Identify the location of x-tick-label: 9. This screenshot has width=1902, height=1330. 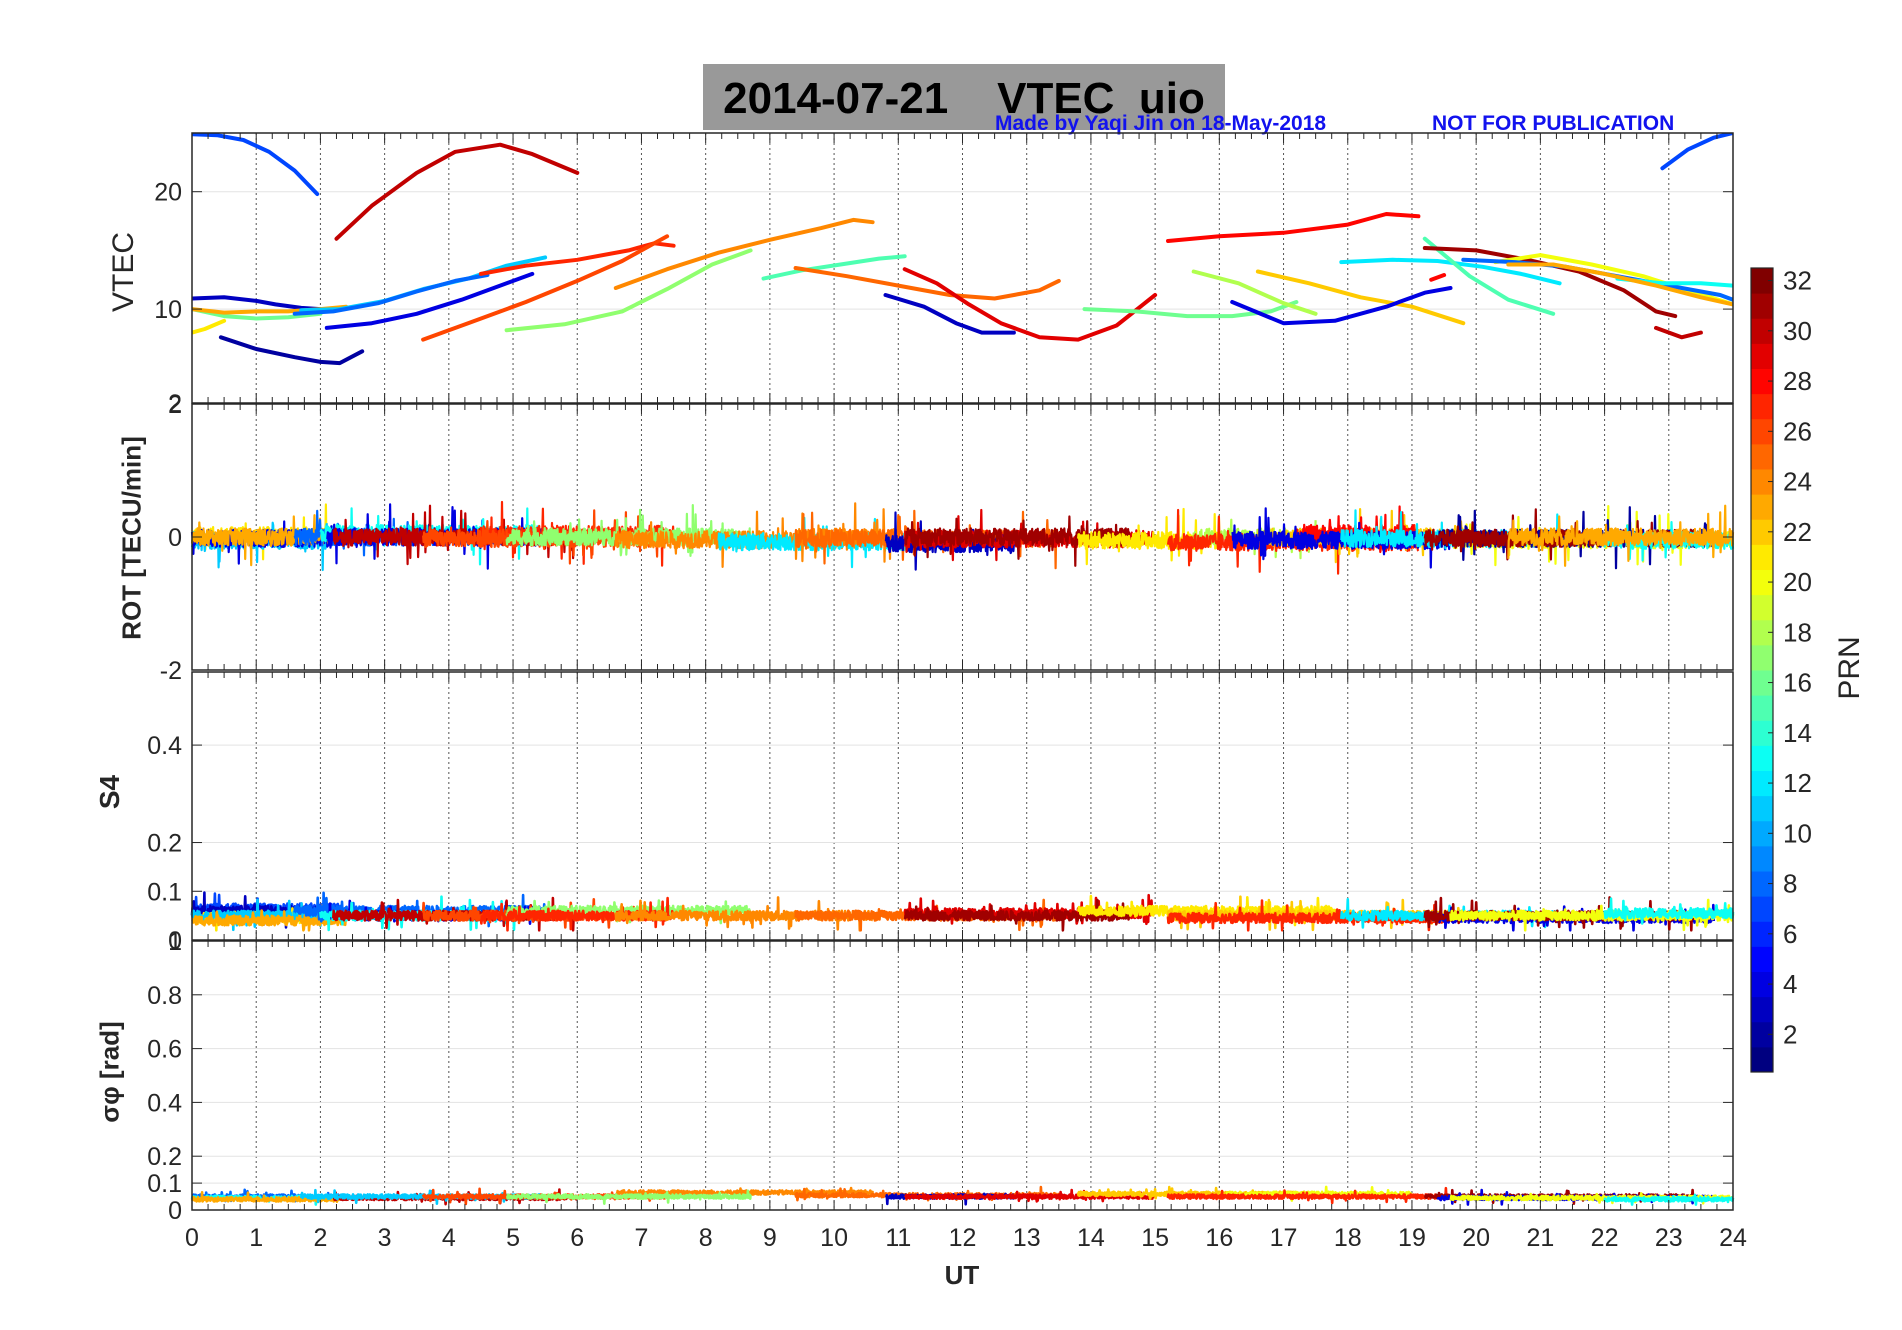
(770, 1238).